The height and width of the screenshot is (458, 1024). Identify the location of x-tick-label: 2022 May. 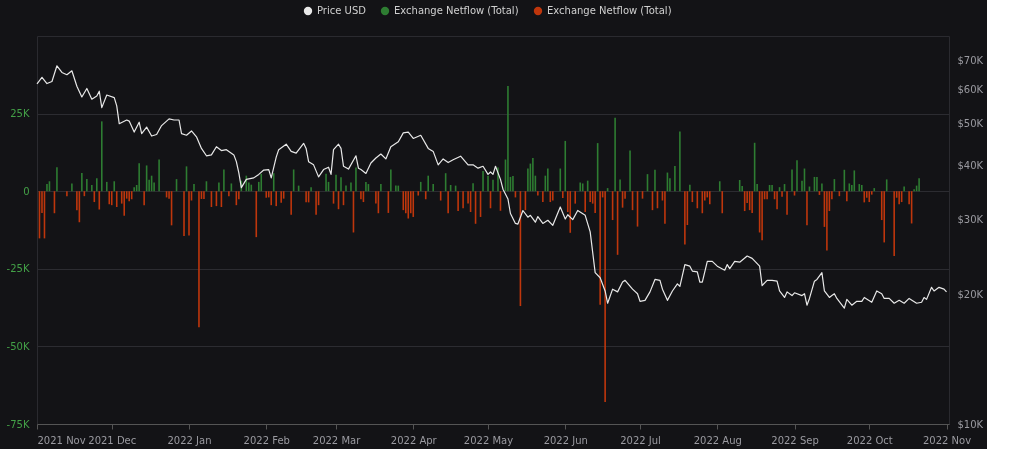
(488, 440).